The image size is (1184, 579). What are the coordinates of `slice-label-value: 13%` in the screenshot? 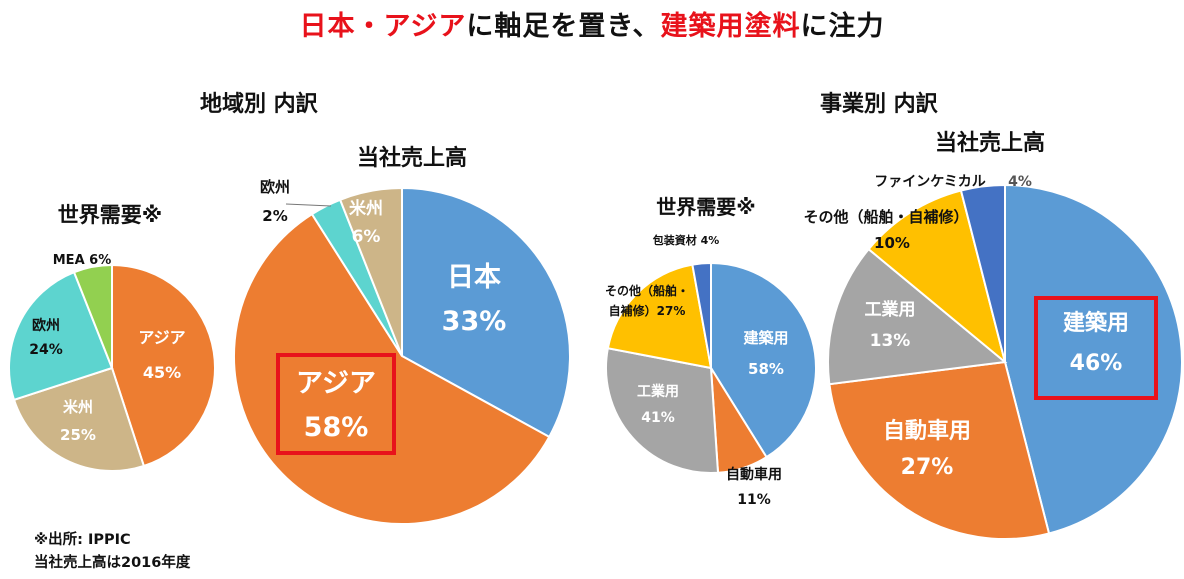 It's located at (890, 341).